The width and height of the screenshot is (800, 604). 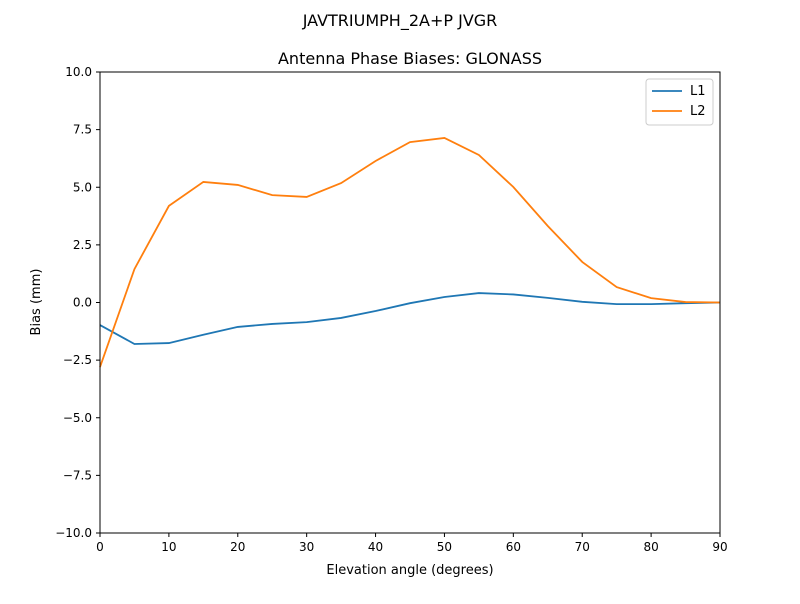 I want to click on y-tick-label: 7.5, so click(x=82, y=130).